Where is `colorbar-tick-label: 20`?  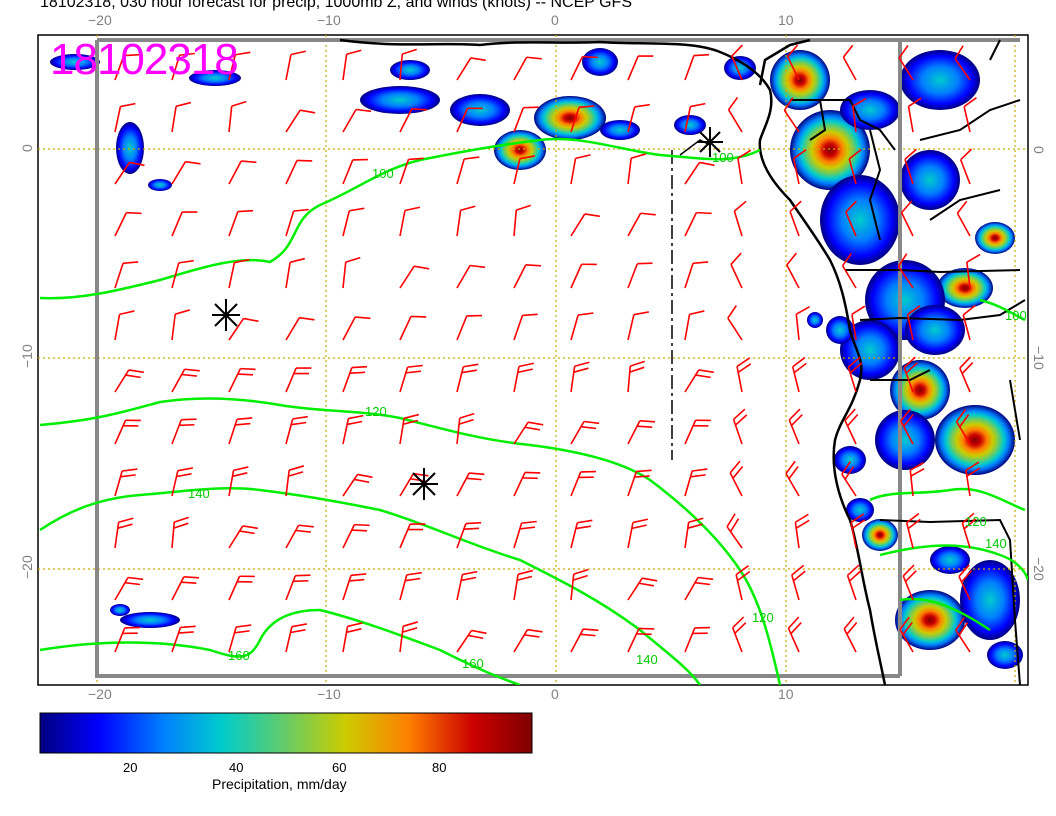
colorbar-tick-label: 20 is located at coordinates (130, 767).